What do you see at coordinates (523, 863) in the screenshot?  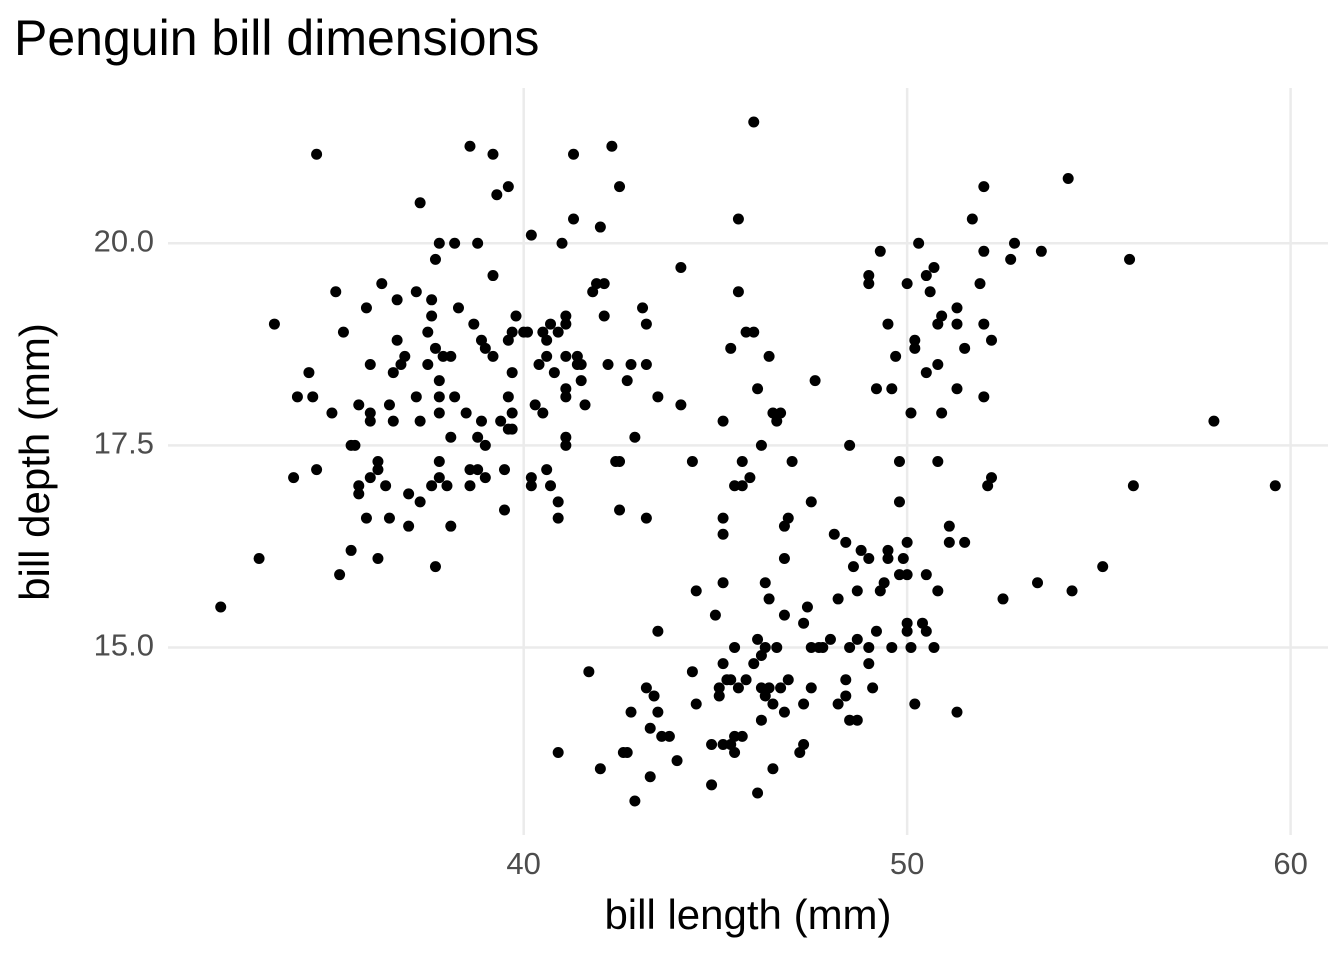 I see `x-tick-label: 40` at bounding box center [523, 863].